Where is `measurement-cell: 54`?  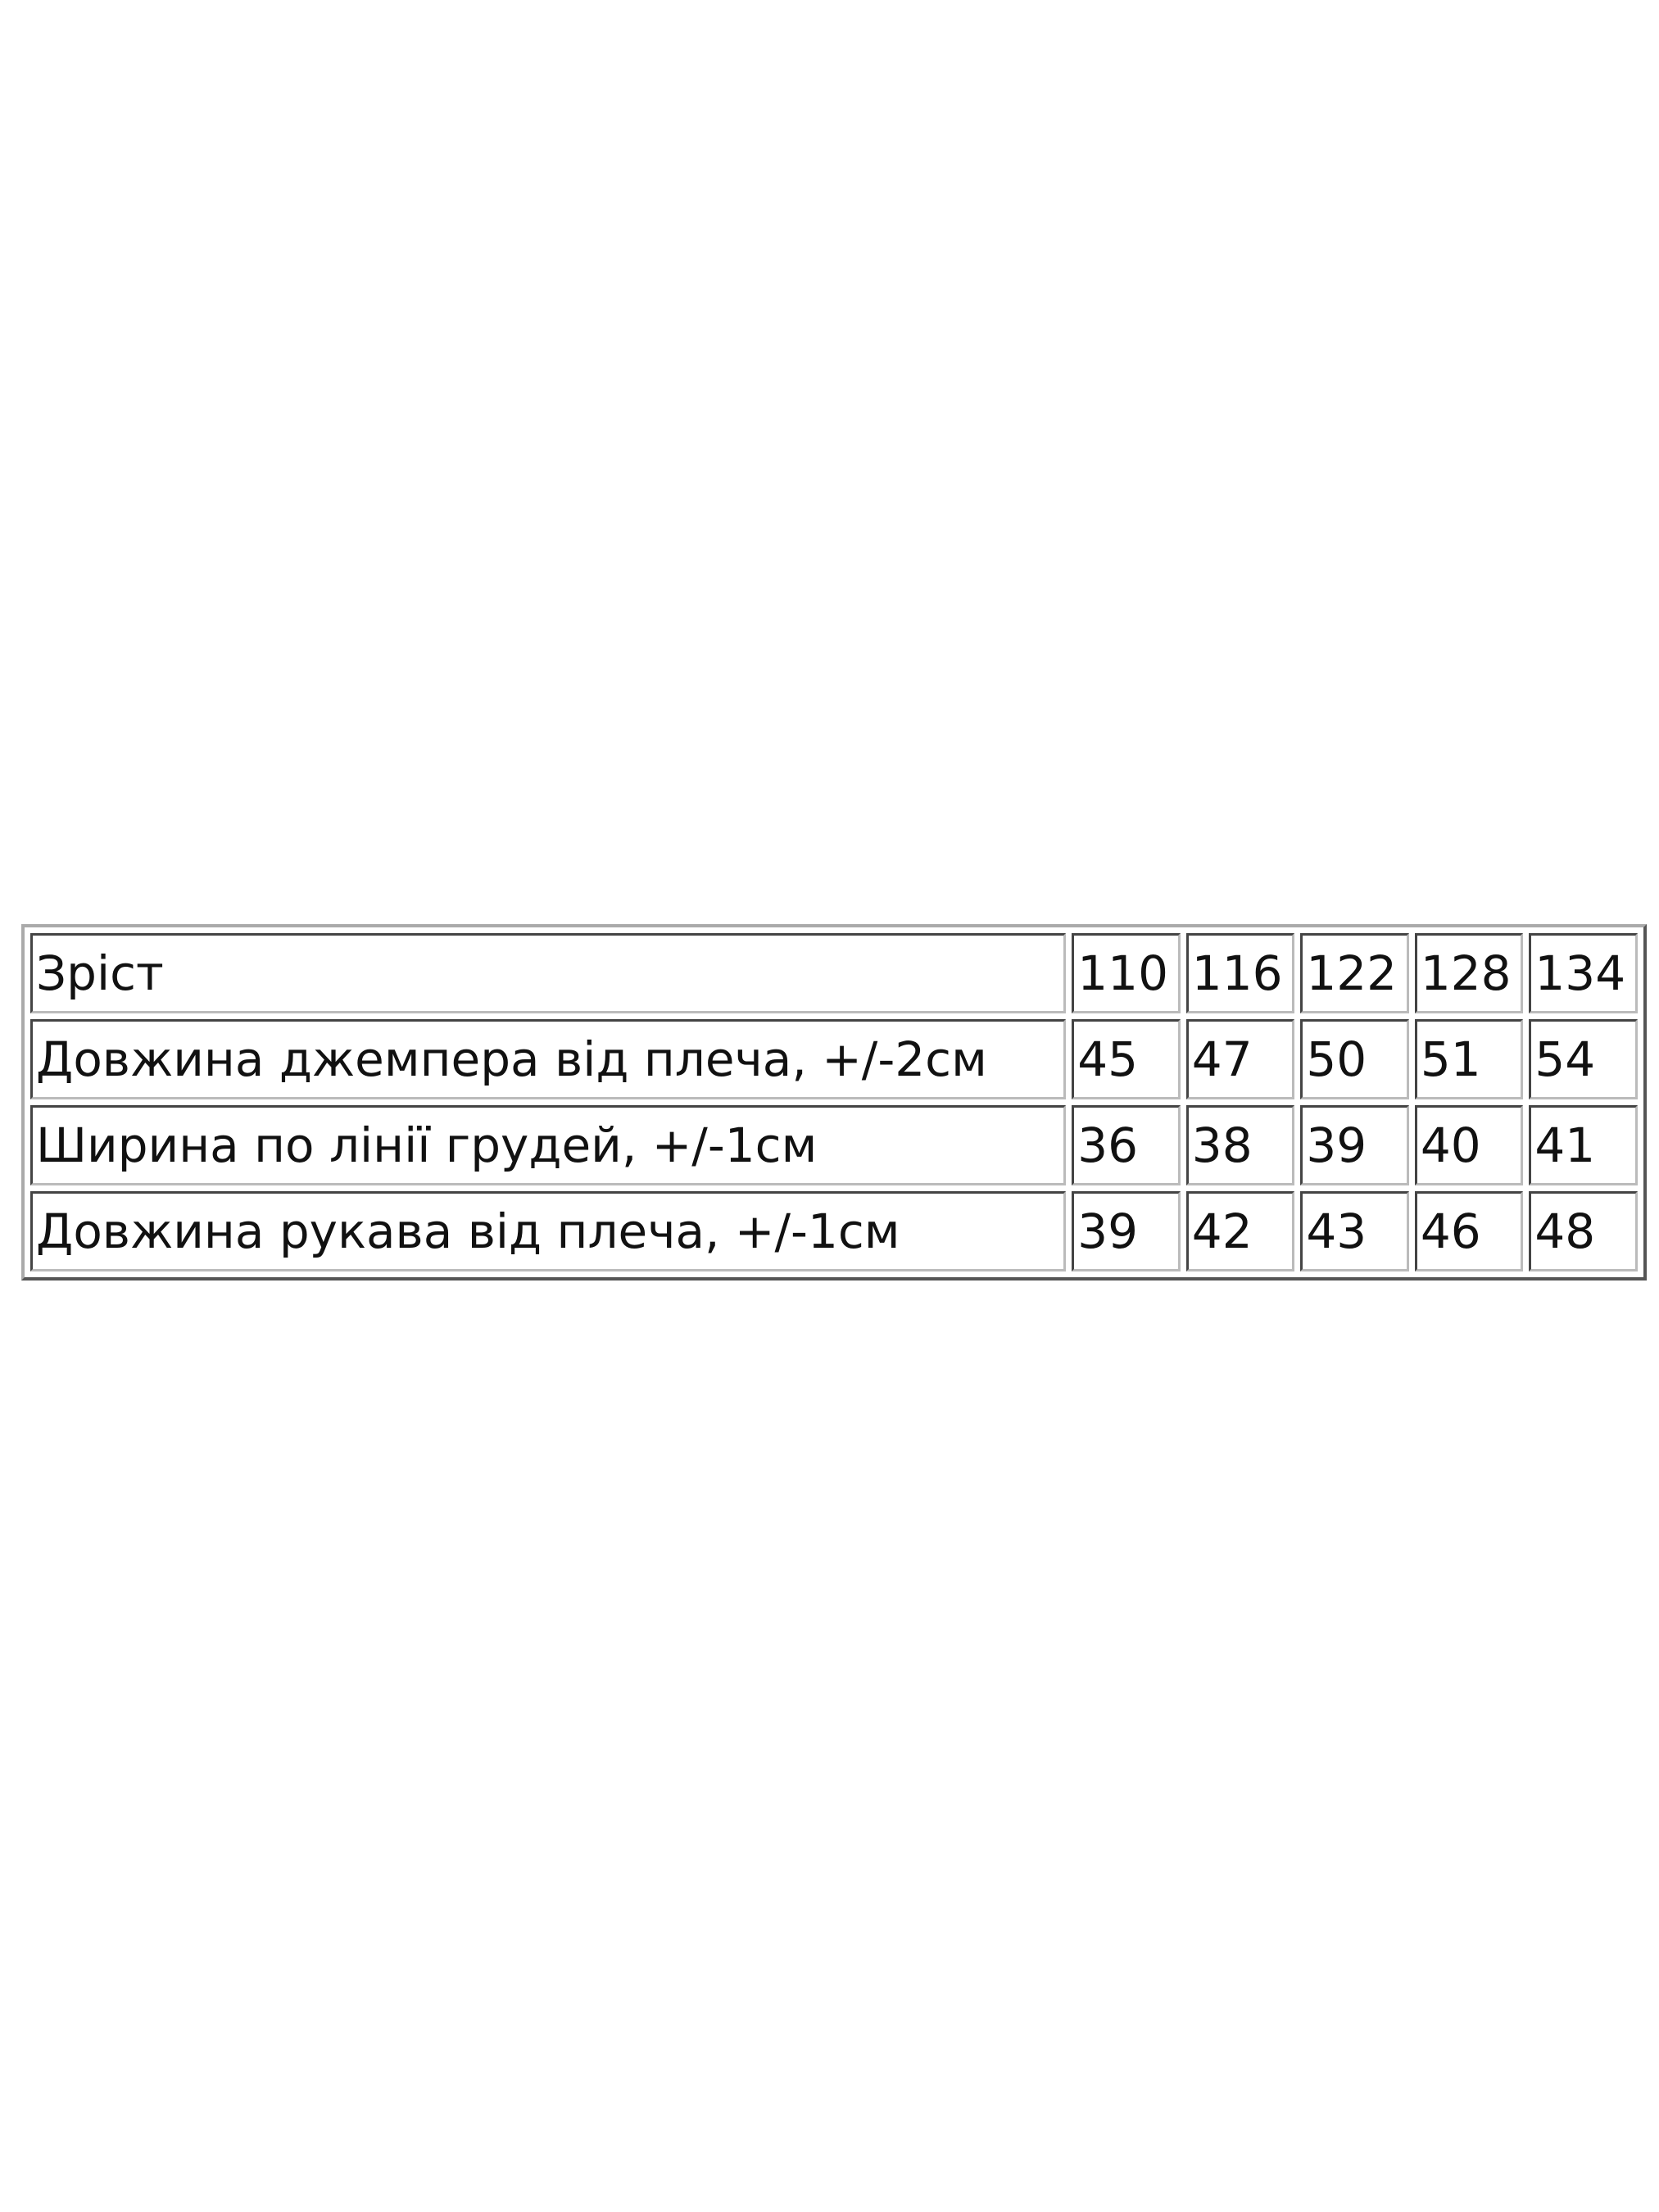
measurement-cell: 54 is located at coordinates (1583, 1059).